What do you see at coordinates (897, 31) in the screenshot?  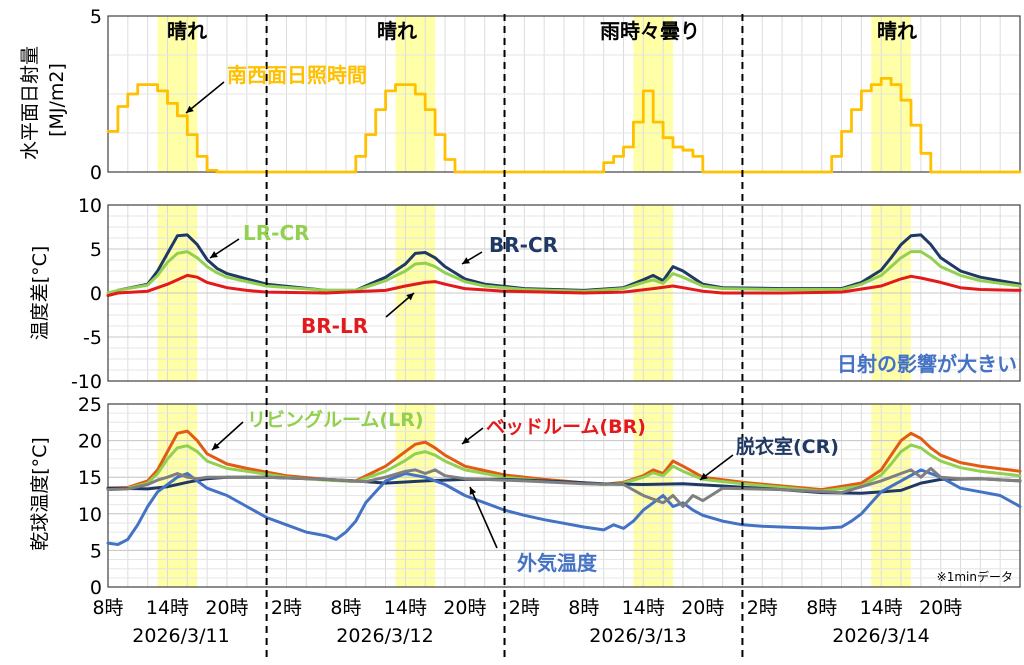 I see `weather-label-day4: 晴れ` at bounding box center [897, 31].